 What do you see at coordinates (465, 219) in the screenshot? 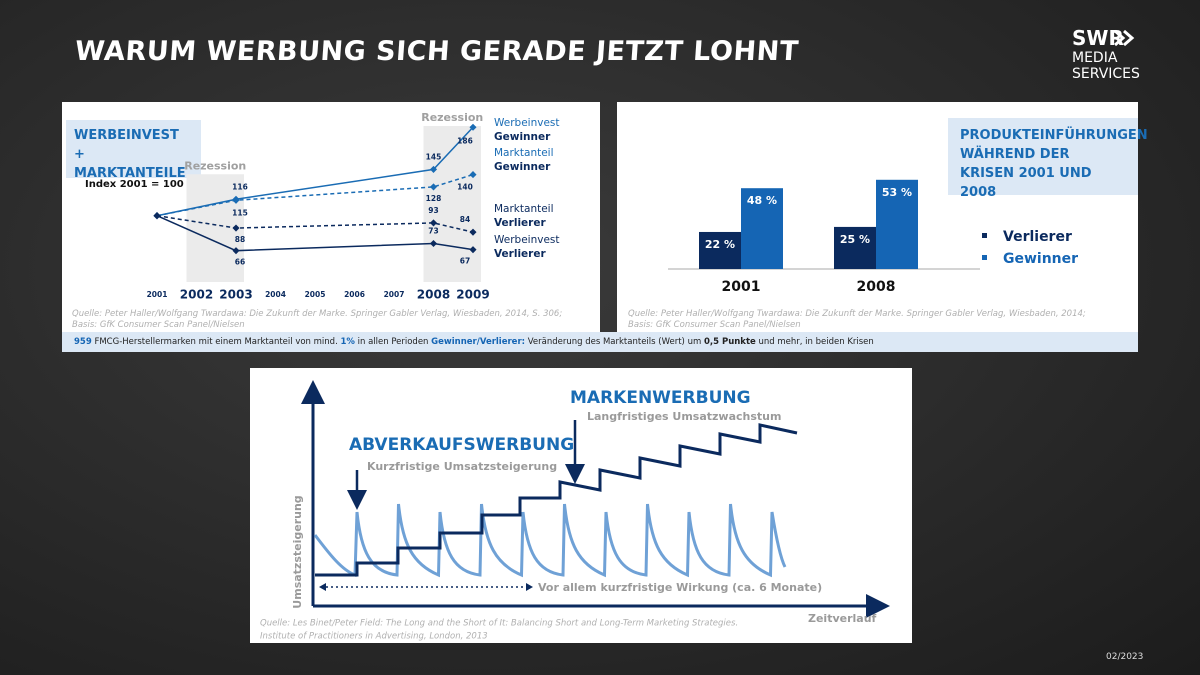
I see `data-label: 84` at bounding box center [465, 219].